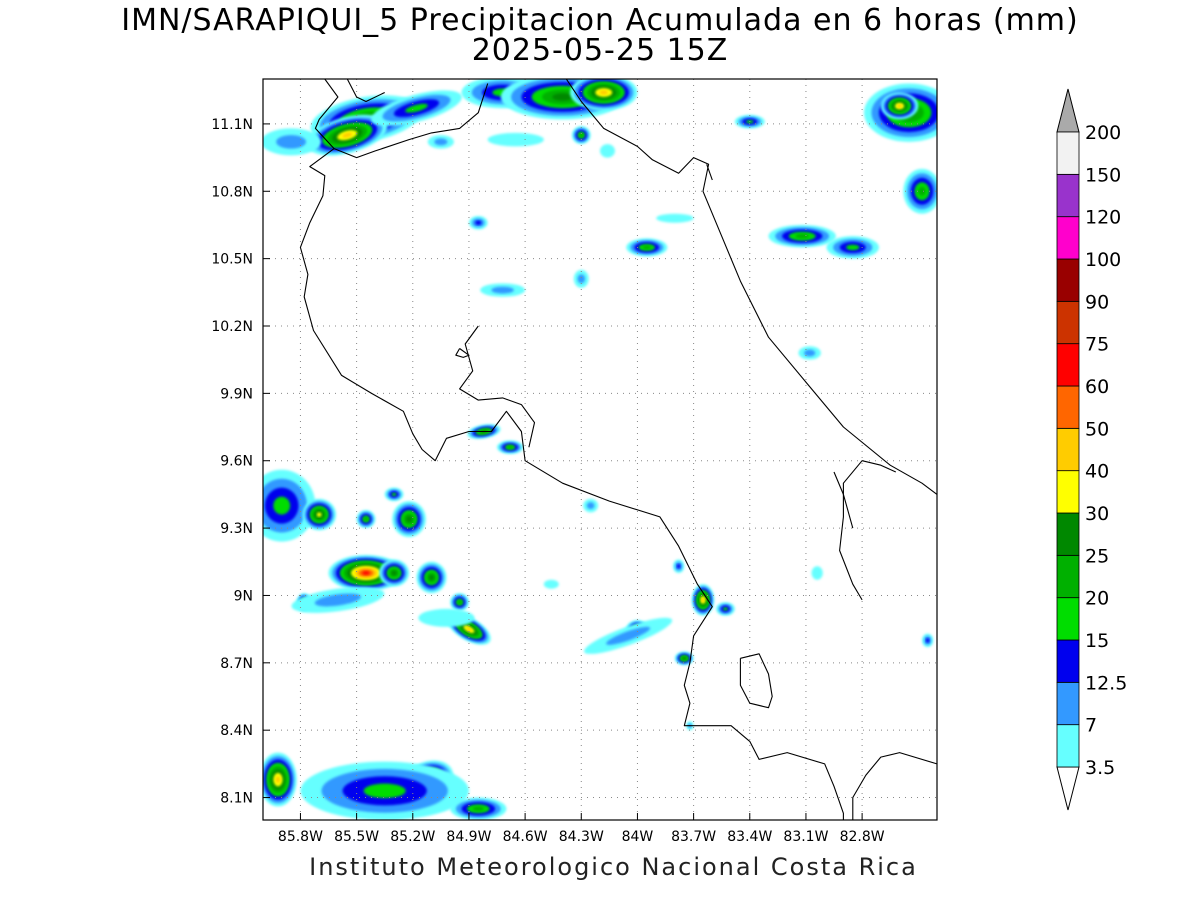  Describe the element at coordinates (1068, 788) in the screenshot. I see `colorbar-under-triangle` at that location.